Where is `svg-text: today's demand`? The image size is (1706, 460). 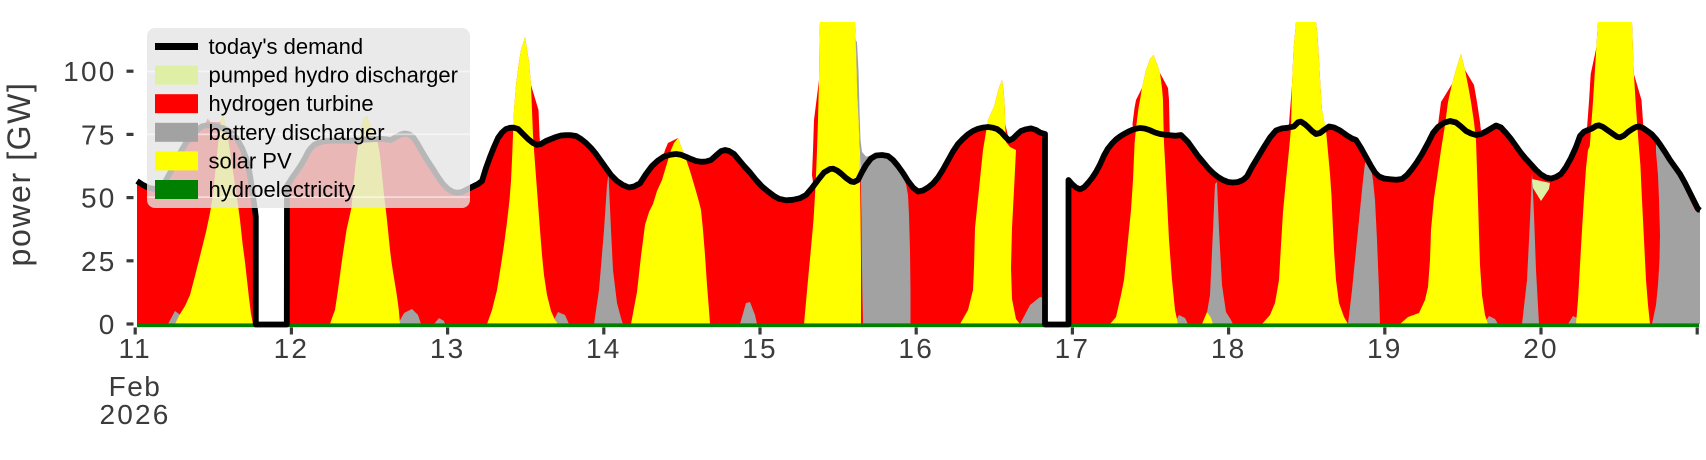
svg-text: today's demand is located at coordinates (286, 46).